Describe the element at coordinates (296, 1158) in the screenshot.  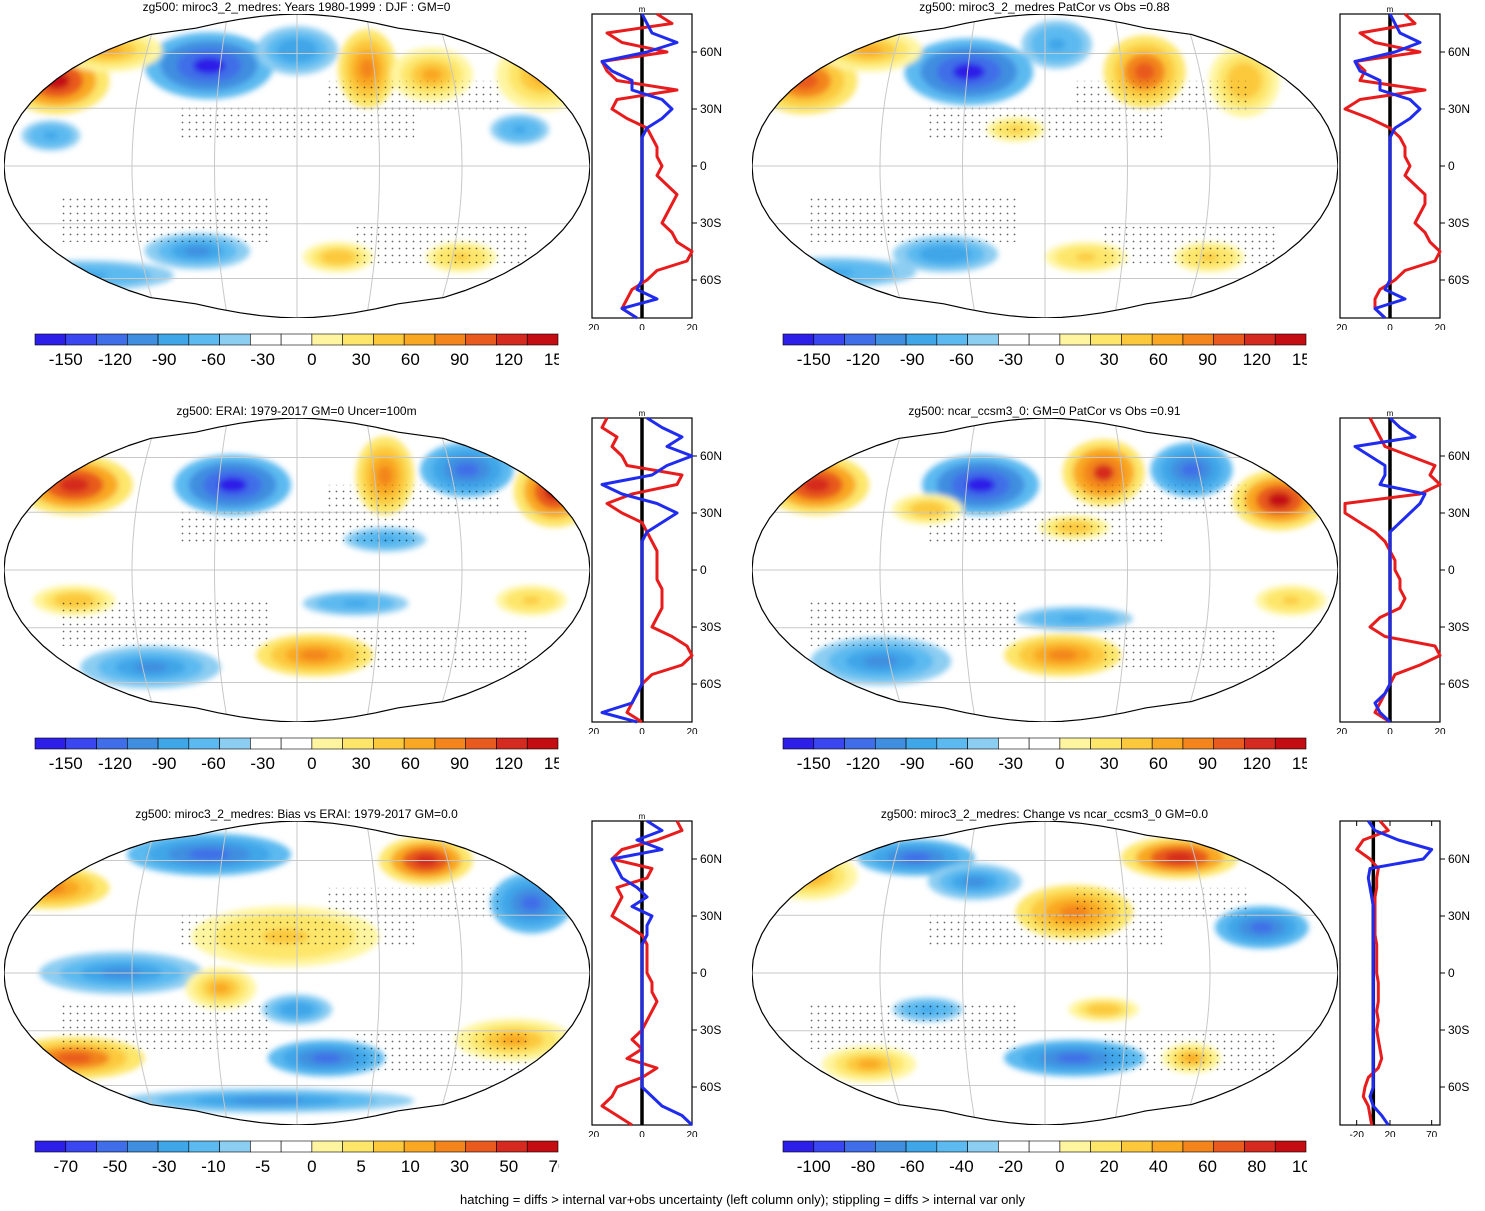
I see `colorbar: -70-50-30-10-50510305070` at that location.